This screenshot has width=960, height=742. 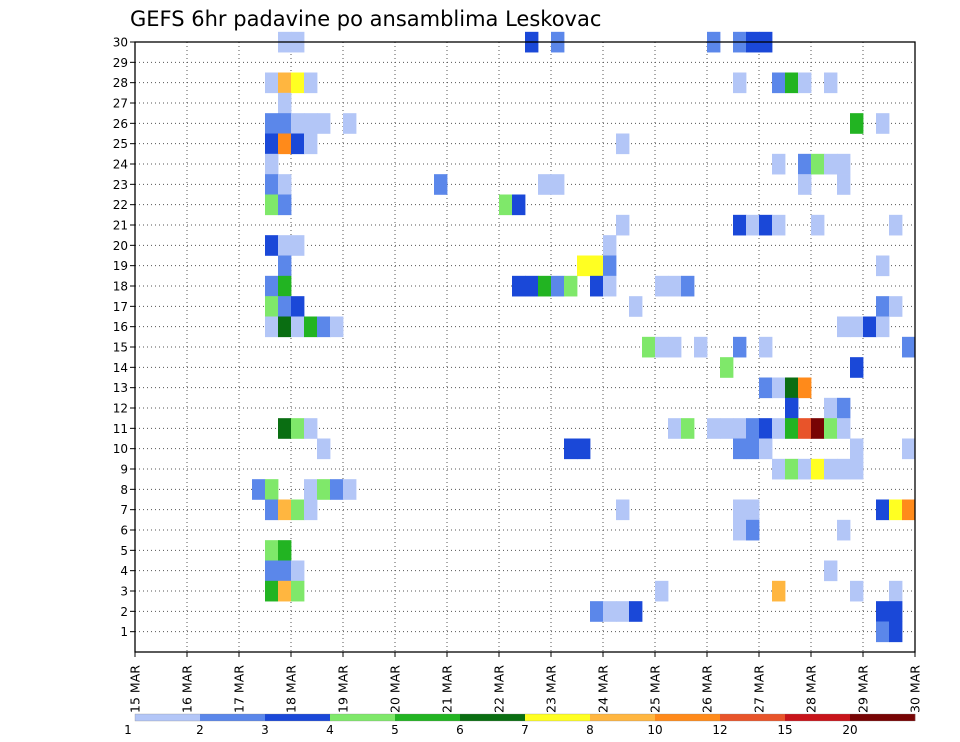 What do you see at coordinates (120, 144) in the screenshot?
I see `y-tick-label: 25` at bounding box center [120, 144].